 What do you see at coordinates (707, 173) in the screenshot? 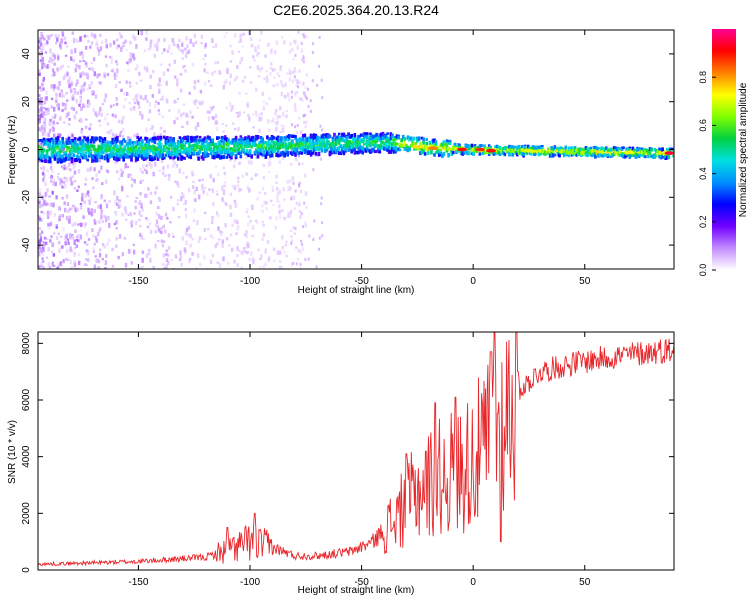
I see `colorbar-ticks: 0.00.20.40.60.8` at bounding box center [707, 173].